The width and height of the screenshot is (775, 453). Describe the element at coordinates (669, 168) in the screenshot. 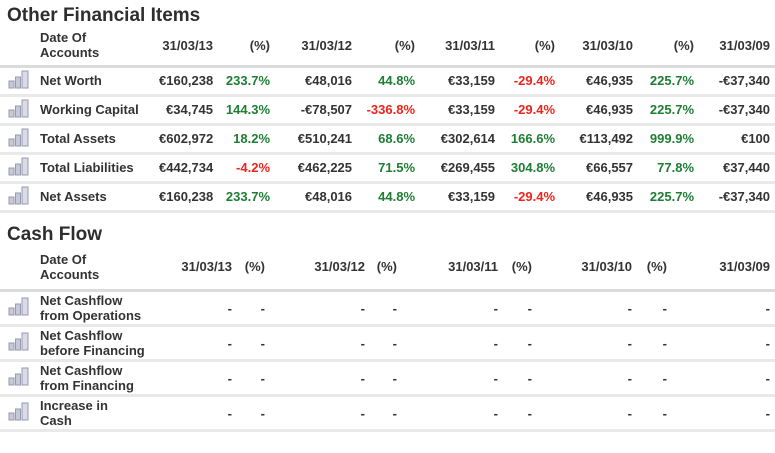

I see `cell-percent: 77.8%` at that location.